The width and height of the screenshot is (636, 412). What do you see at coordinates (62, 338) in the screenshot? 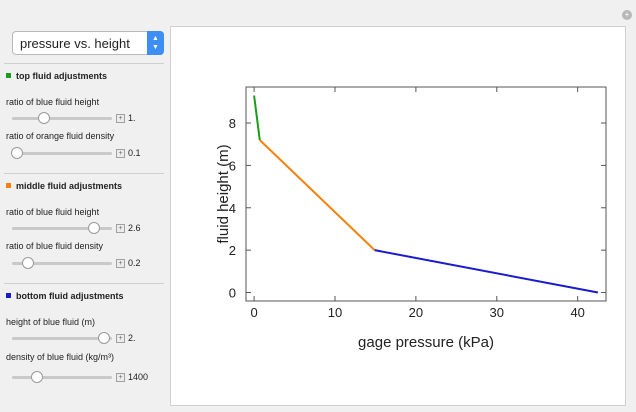
I see `slider-bottom-blue-height` at bounding box center [62, 338].